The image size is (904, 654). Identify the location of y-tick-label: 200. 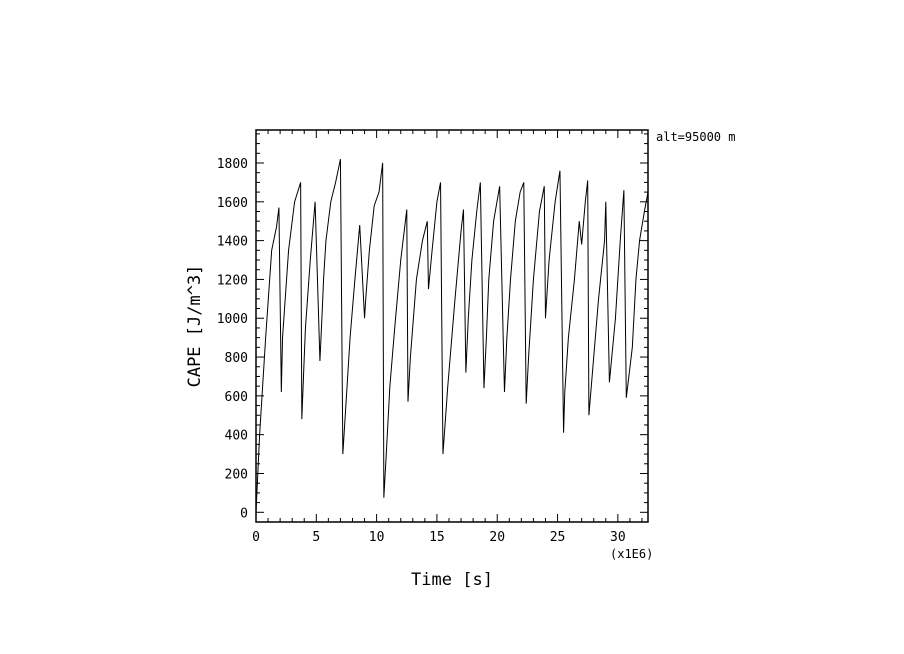
(236, 474).